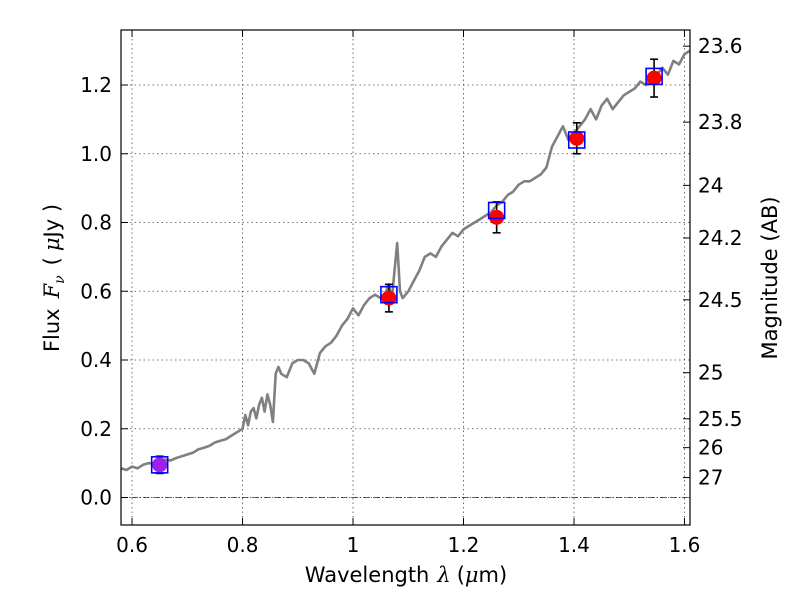 The width and height of the screenshot is (800, 600). What do you see at coordinates (720, 122) in the screenshot?
I see `mag-tick-label-1: 23.8` at bounding box center [720, 122].